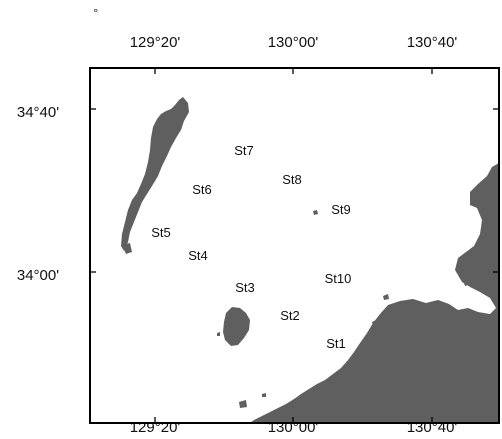 This screenshot has width=502, height=439. What do you see at coordinates (293, 42) in the screenshot?
I see `top-tick-label: 130°00'` at bounding box center [293, 42].